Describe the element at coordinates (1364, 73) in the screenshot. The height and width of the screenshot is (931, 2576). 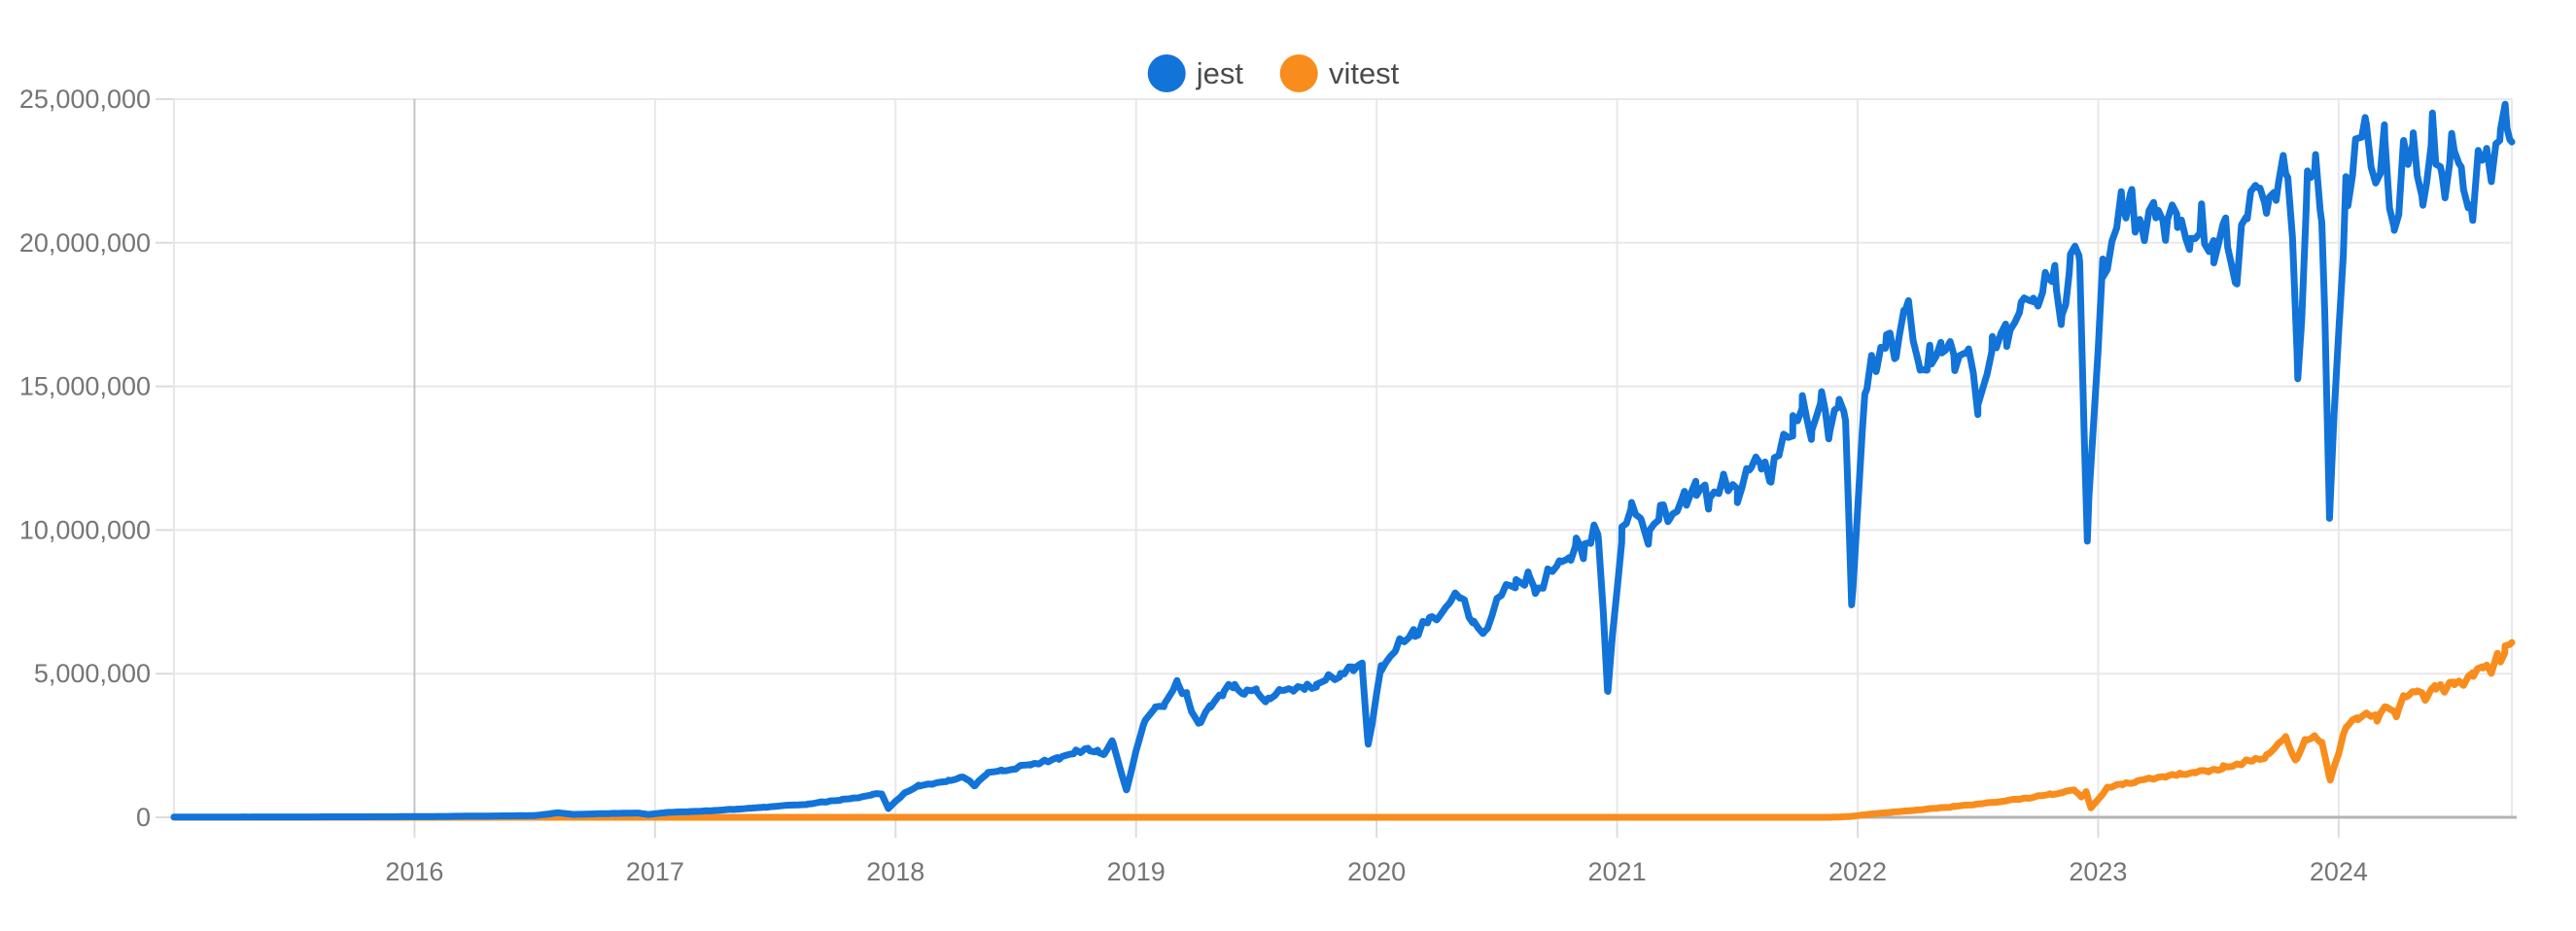
I see `vitest-series-label: vitest` at that location.